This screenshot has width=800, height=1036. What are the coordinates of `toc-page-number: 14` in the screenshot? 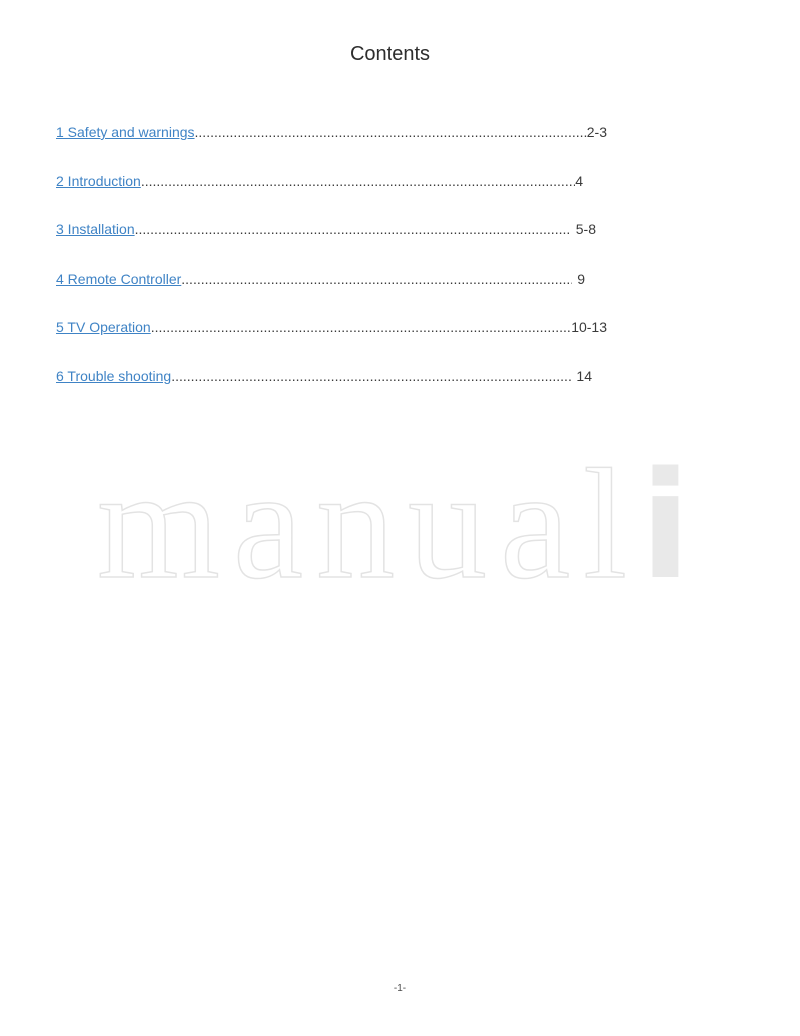 It's located at (584, 376).